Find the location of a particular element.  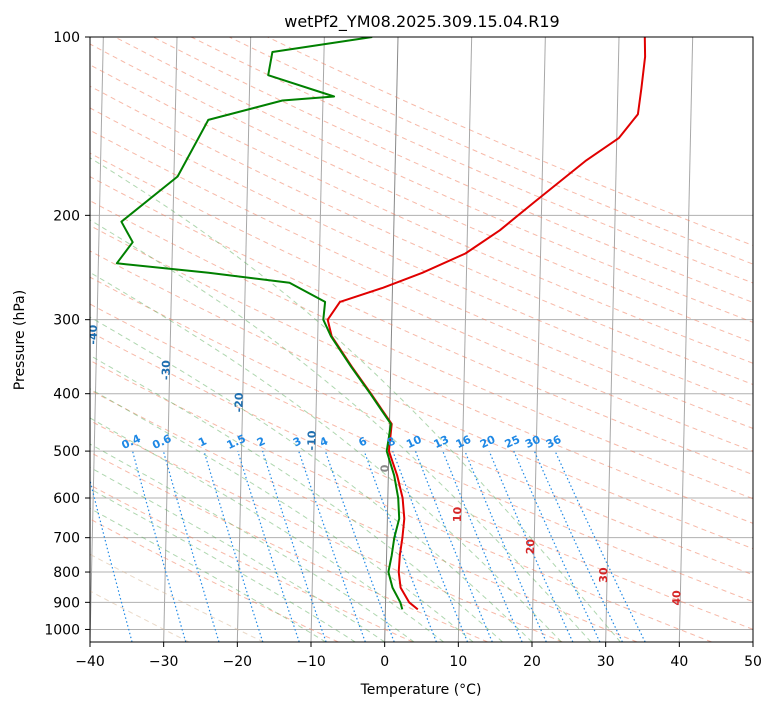

mixing-ratio-label: 1 is located at coordinates (202, 441).